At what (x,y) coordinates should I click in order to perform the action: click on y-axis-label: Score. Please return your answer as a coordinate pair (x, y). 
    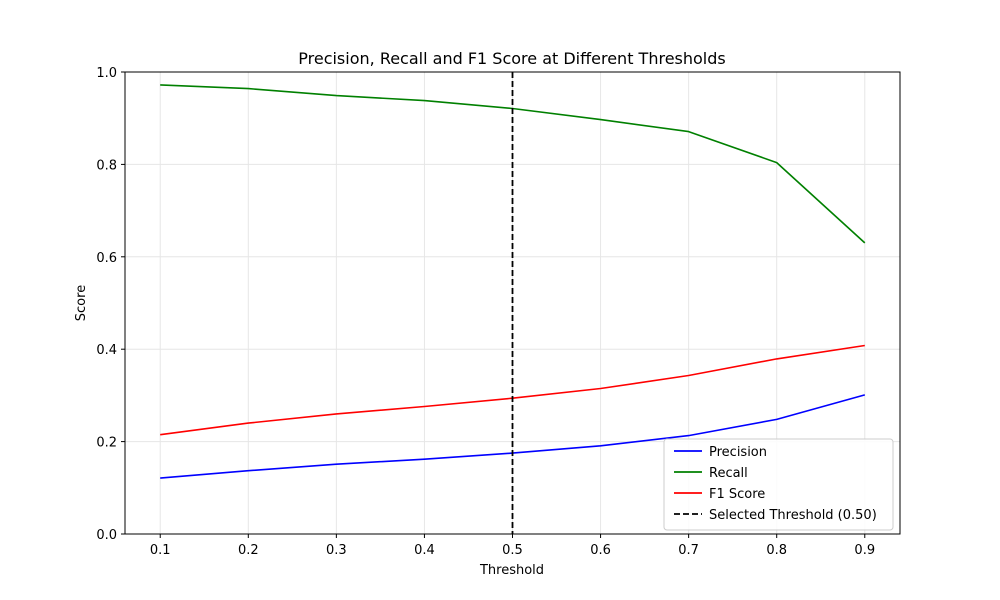
    Looking at the image, I should click on (81, 303).